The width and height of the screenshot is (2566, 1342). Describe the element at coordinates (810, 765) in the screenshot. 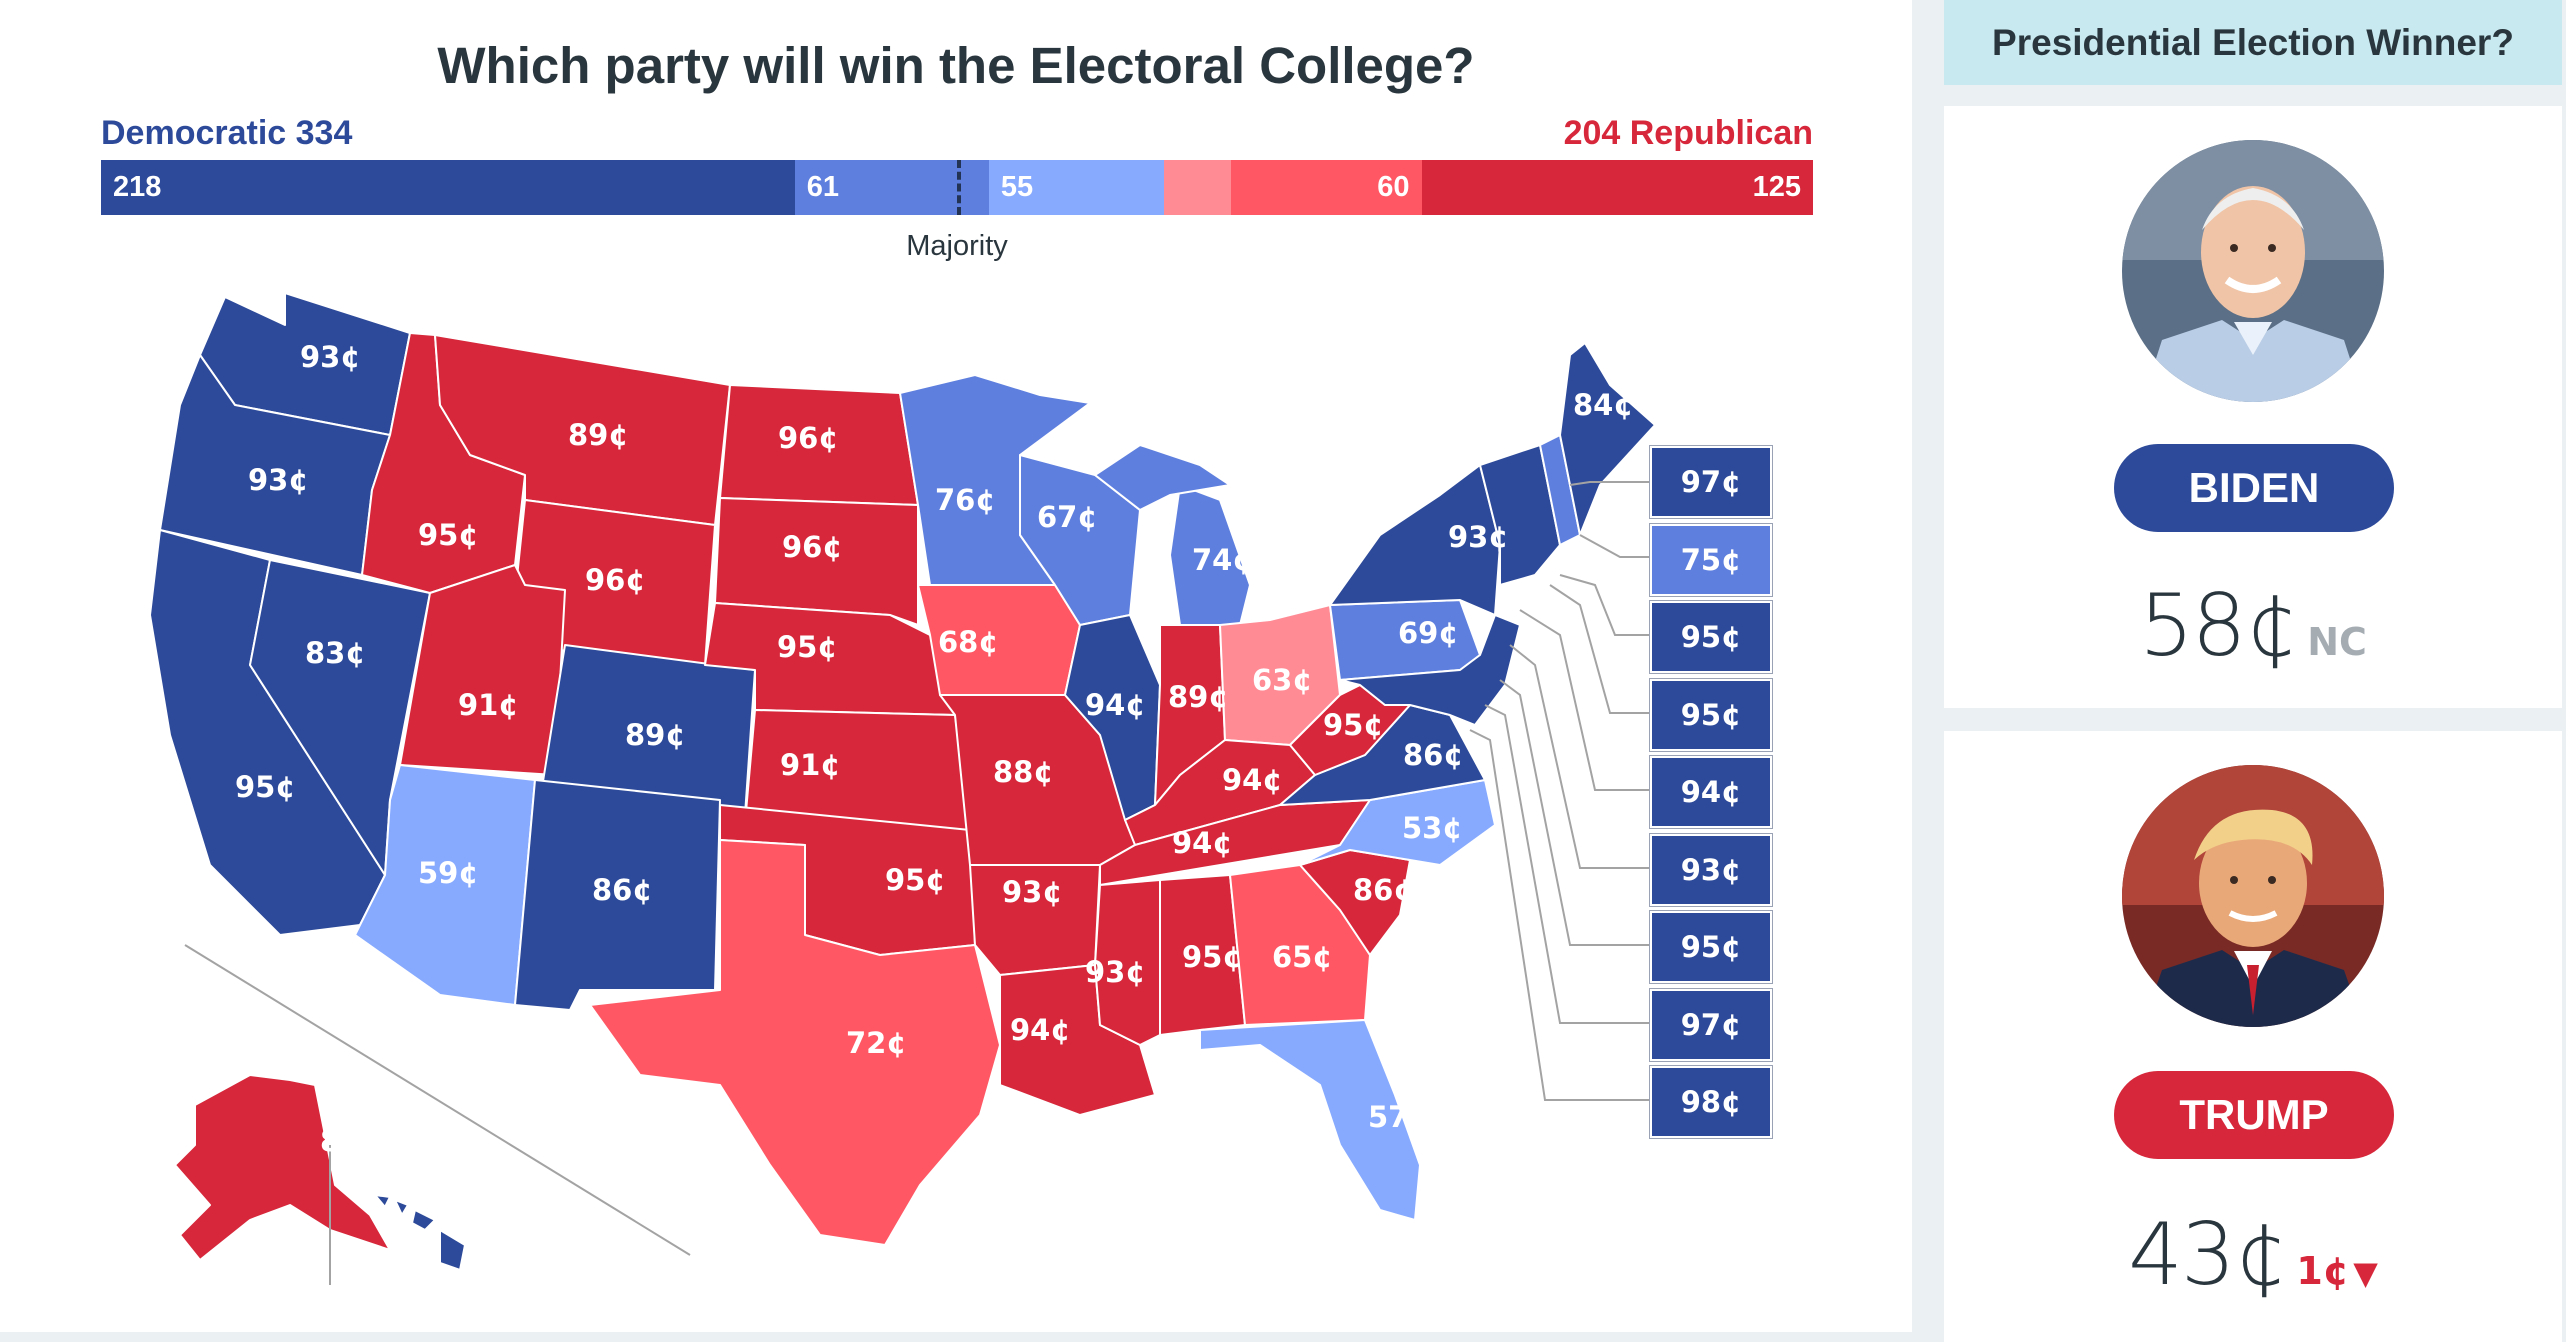

I see `label-ks: 91¢` at that location.